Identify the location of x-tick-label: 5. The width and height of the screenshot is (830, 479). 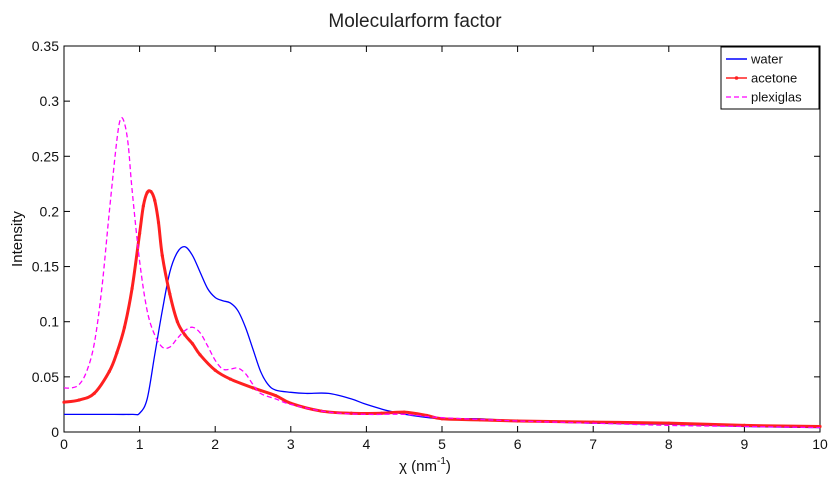
(442, 444).